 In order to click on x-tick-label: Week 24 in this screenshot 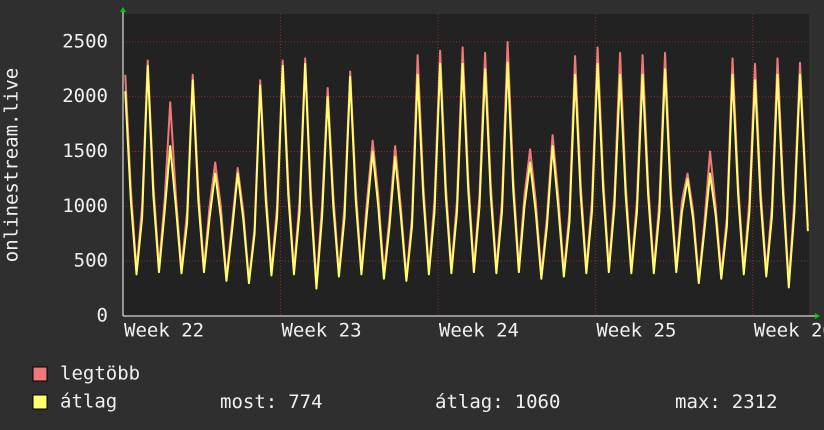, I will do `click(479, 331)`.